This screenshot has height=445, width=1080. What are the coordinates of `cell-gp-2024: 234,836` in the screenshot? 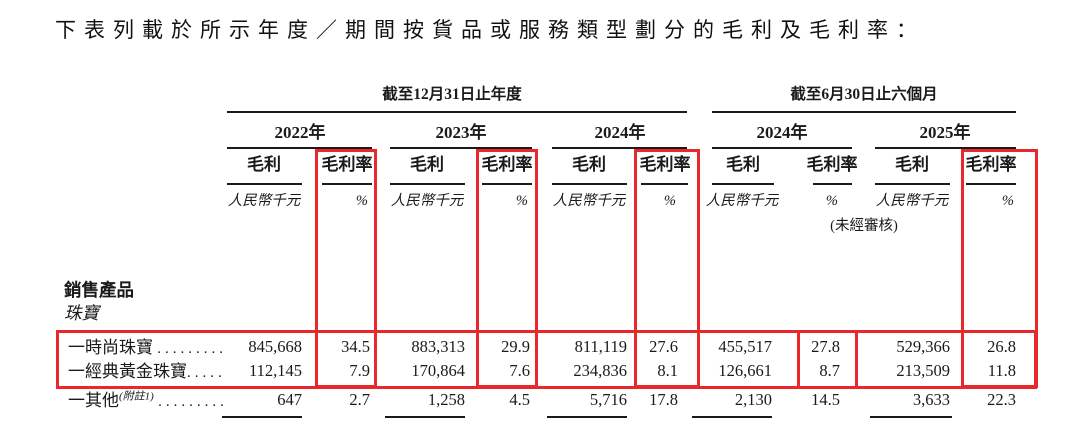 It's located at (600, 370).